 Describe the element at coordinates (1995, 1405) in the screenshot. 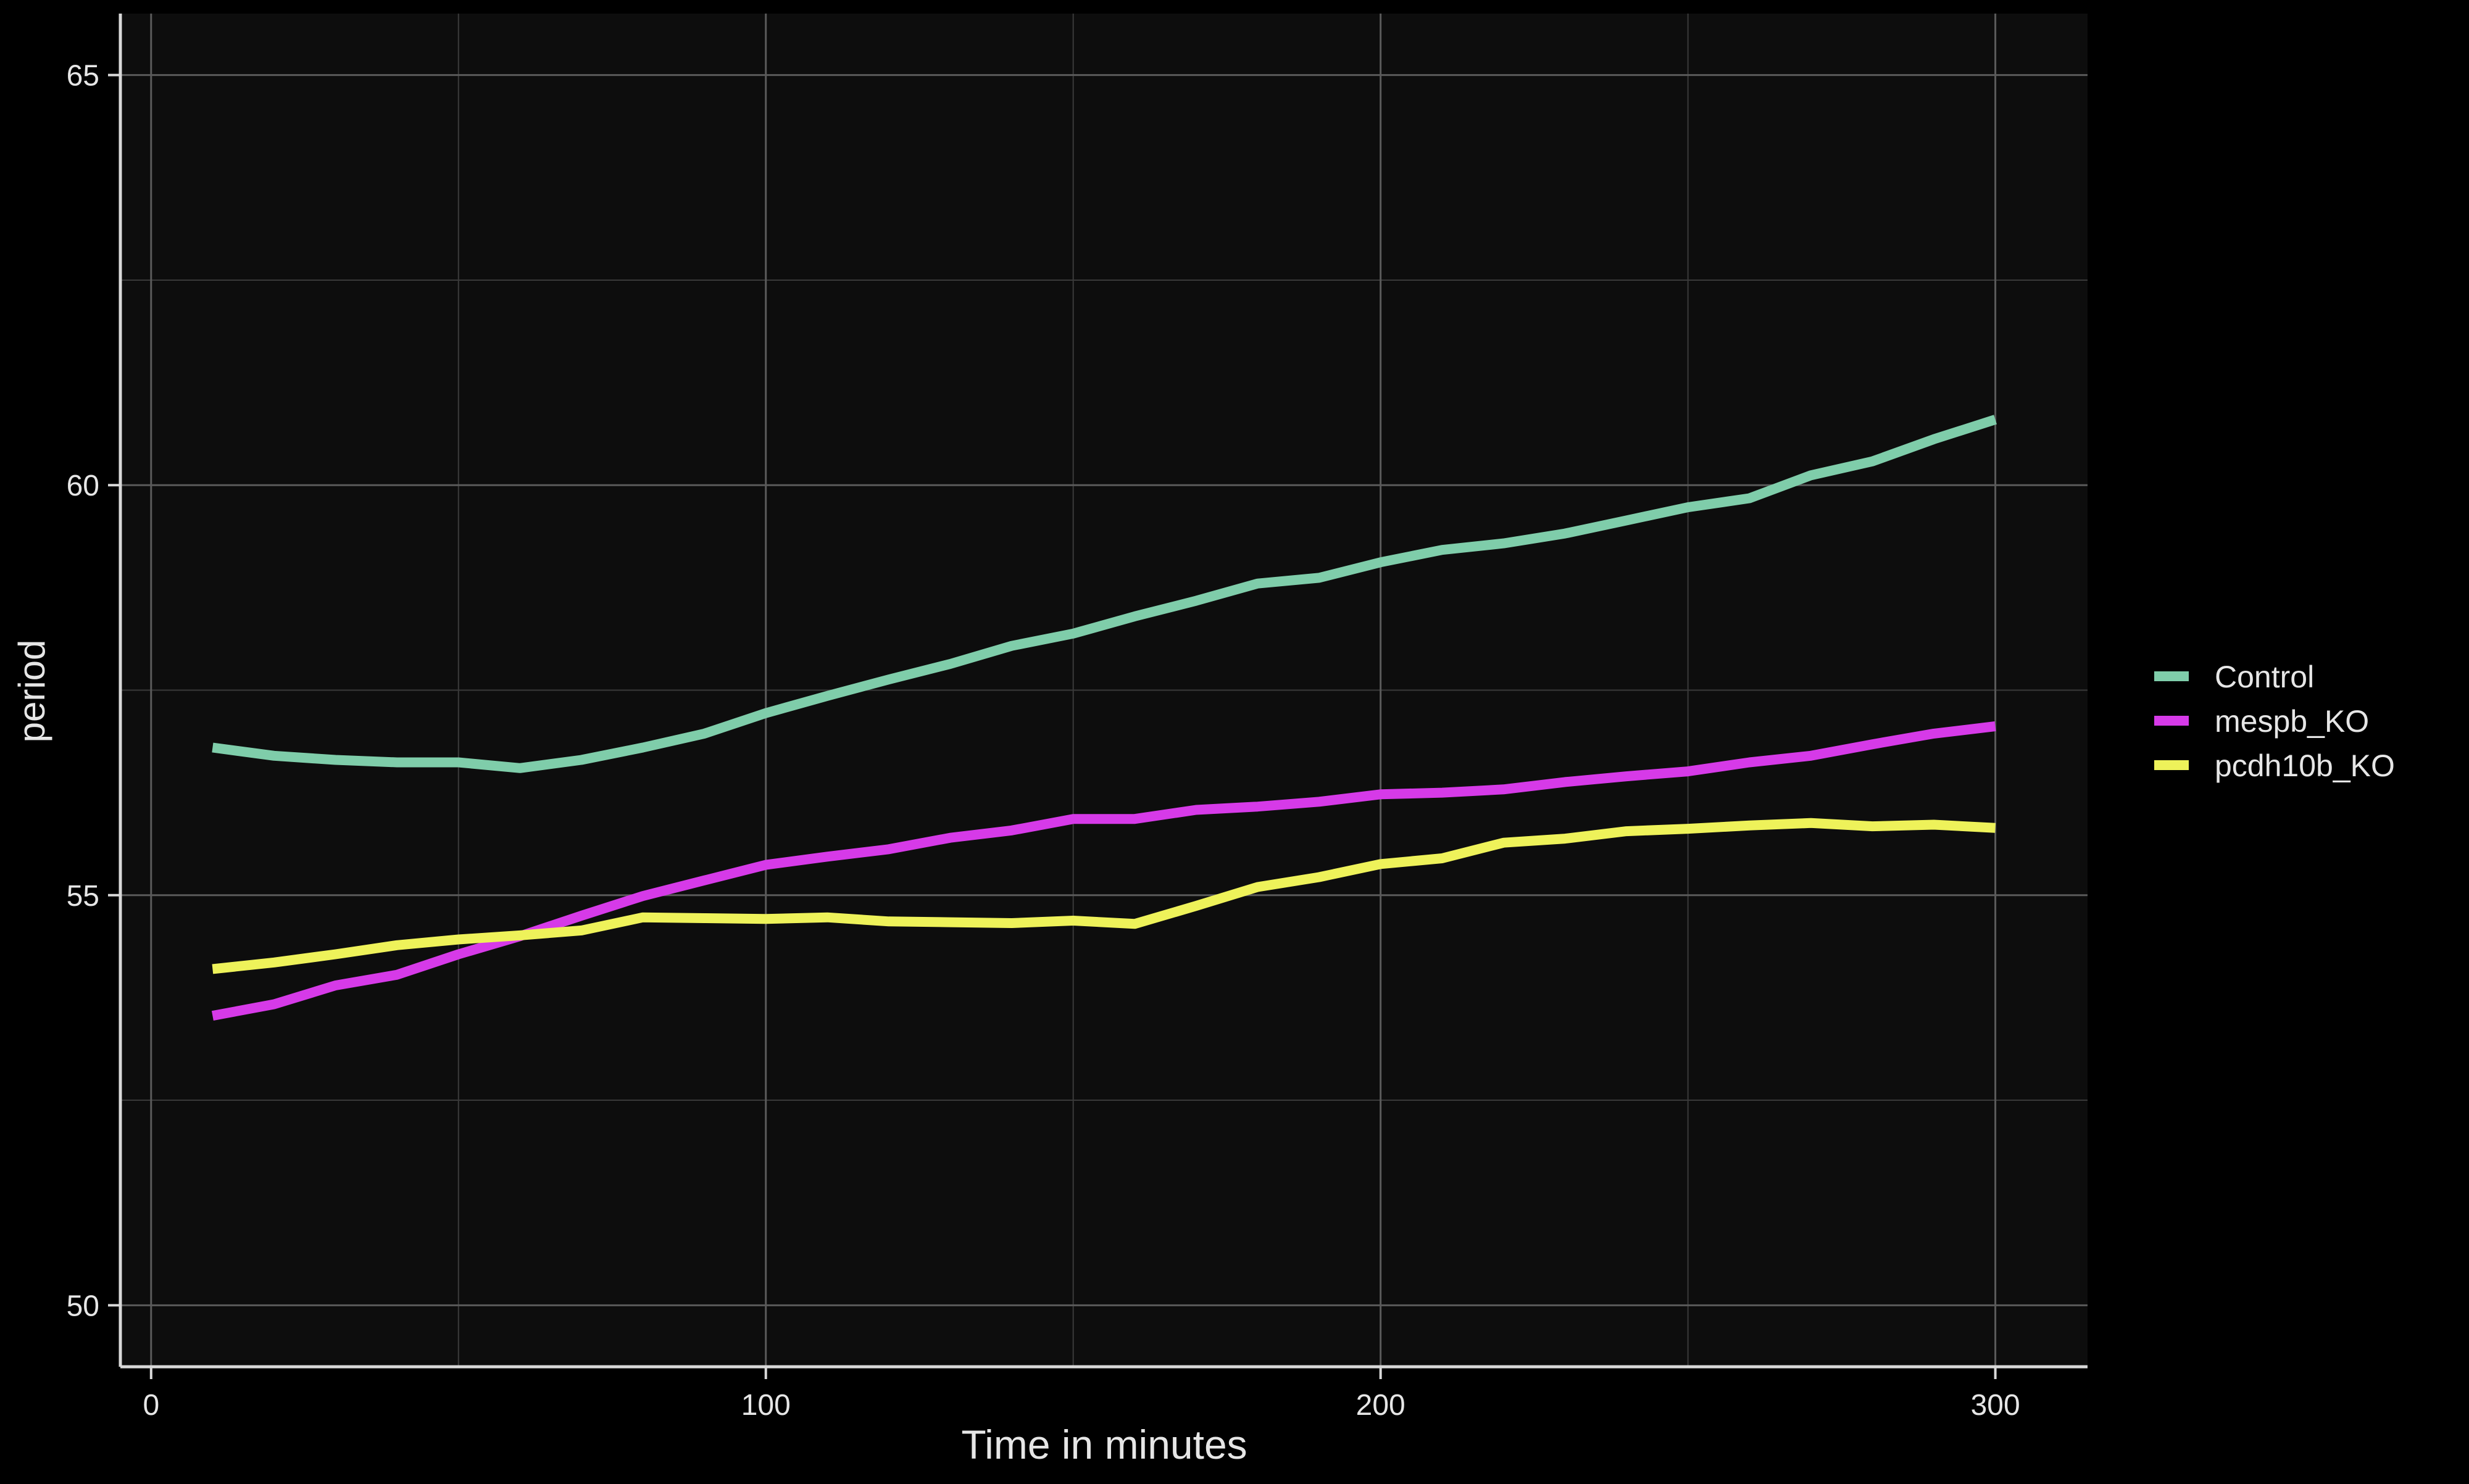

I see `x-tick-label: 300` at that location.